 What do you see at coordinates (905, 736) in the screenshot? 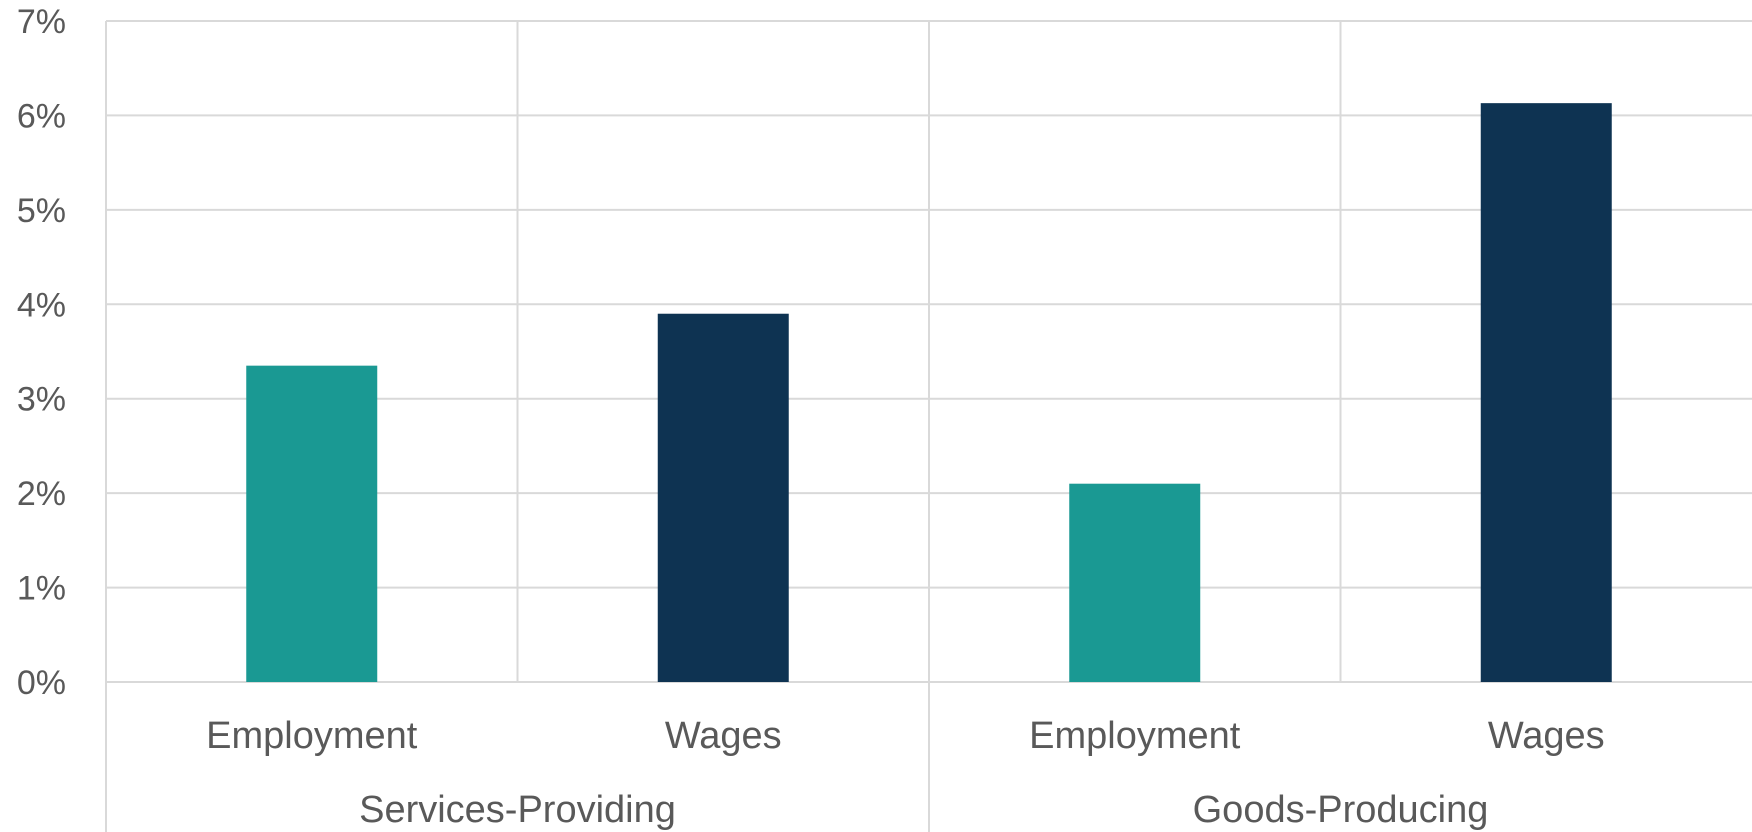
I see `x-axis-categories: Employment Wages Employment Wages` at bounding box center [905, 736].